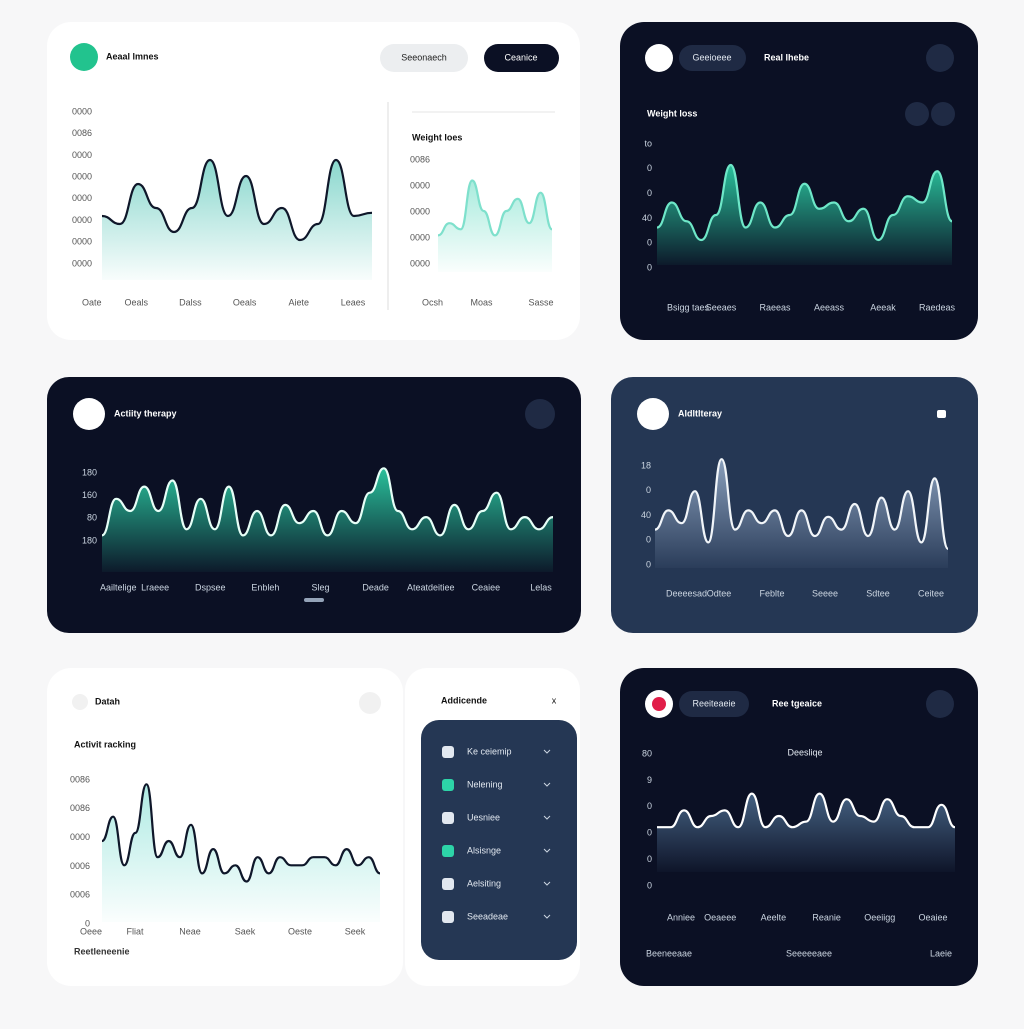 Image resolution: width=1024 pixels, height=1029 pixels. Describe the element at coordinates (155, 587) in the screenshot. I see `x-tick-label: Lraeee` at that location.